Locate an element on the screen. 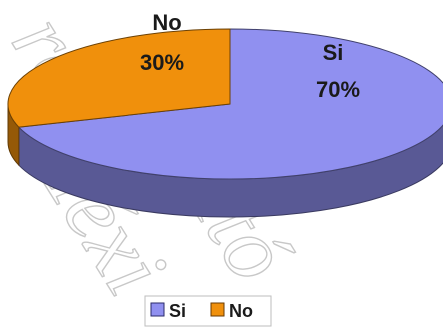 The image size is (443, 333). legend-box is located at coordinates (208, 311).